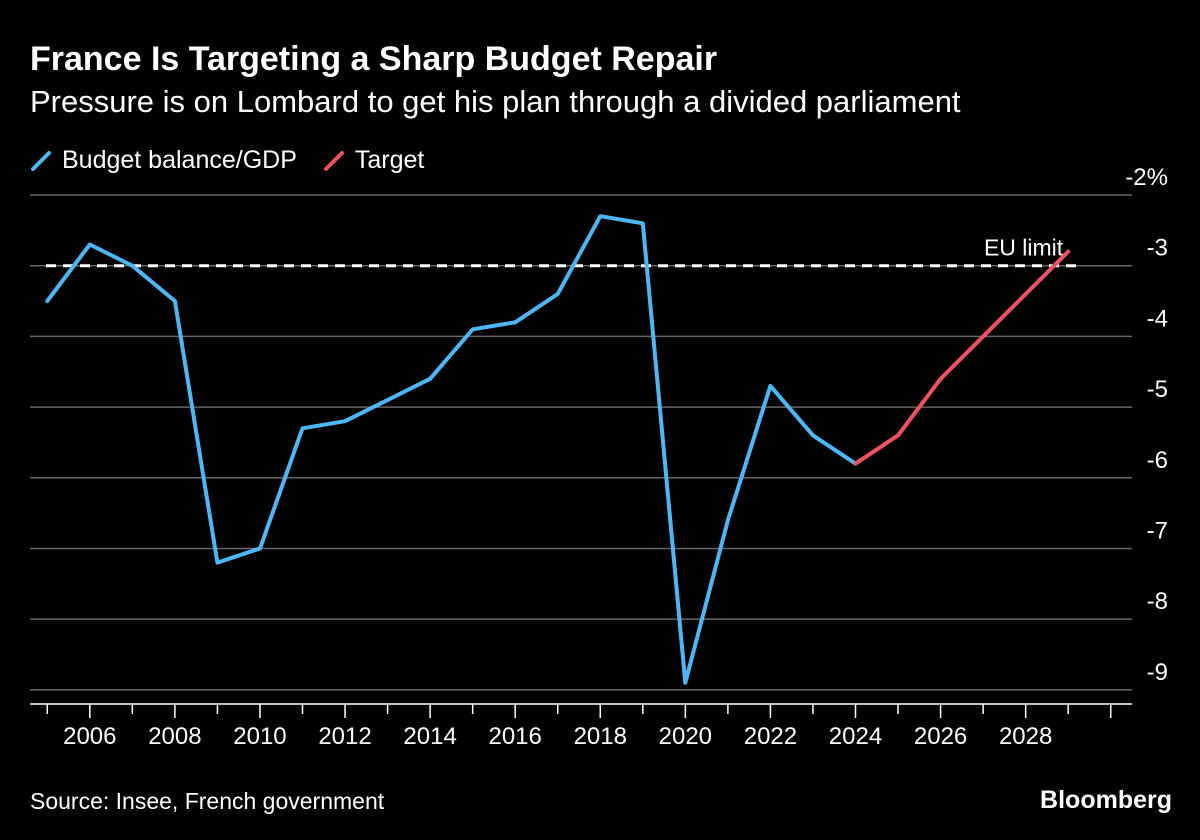 This screenshot has height=840, width=1200. Describe the element at coordinates (1157, 601) in the screenshot. I see `y-tick-label: -8` at that location.